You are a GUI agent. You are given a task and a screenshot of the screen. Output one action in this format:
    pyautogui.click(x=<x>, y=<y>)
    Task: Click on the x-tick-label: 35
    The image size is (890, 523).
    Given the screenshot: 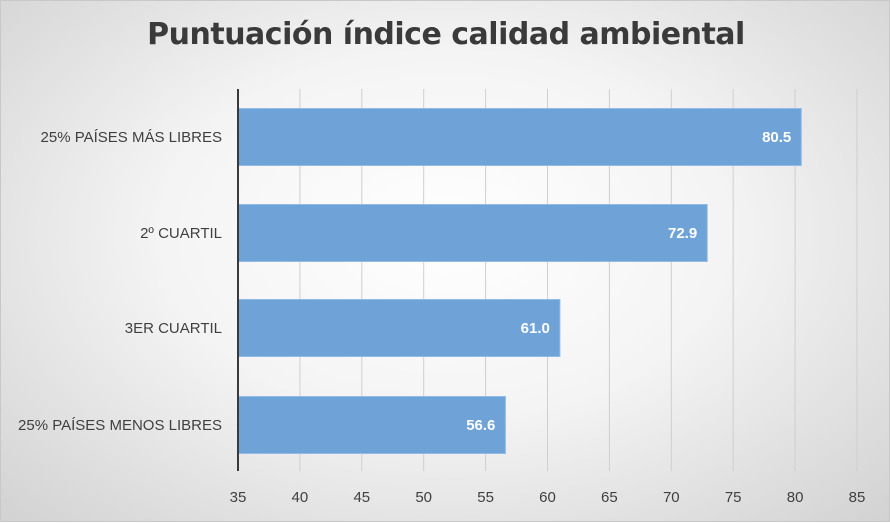 What is the action you would take?
    pyautogui.click(x=238, y=497)
    